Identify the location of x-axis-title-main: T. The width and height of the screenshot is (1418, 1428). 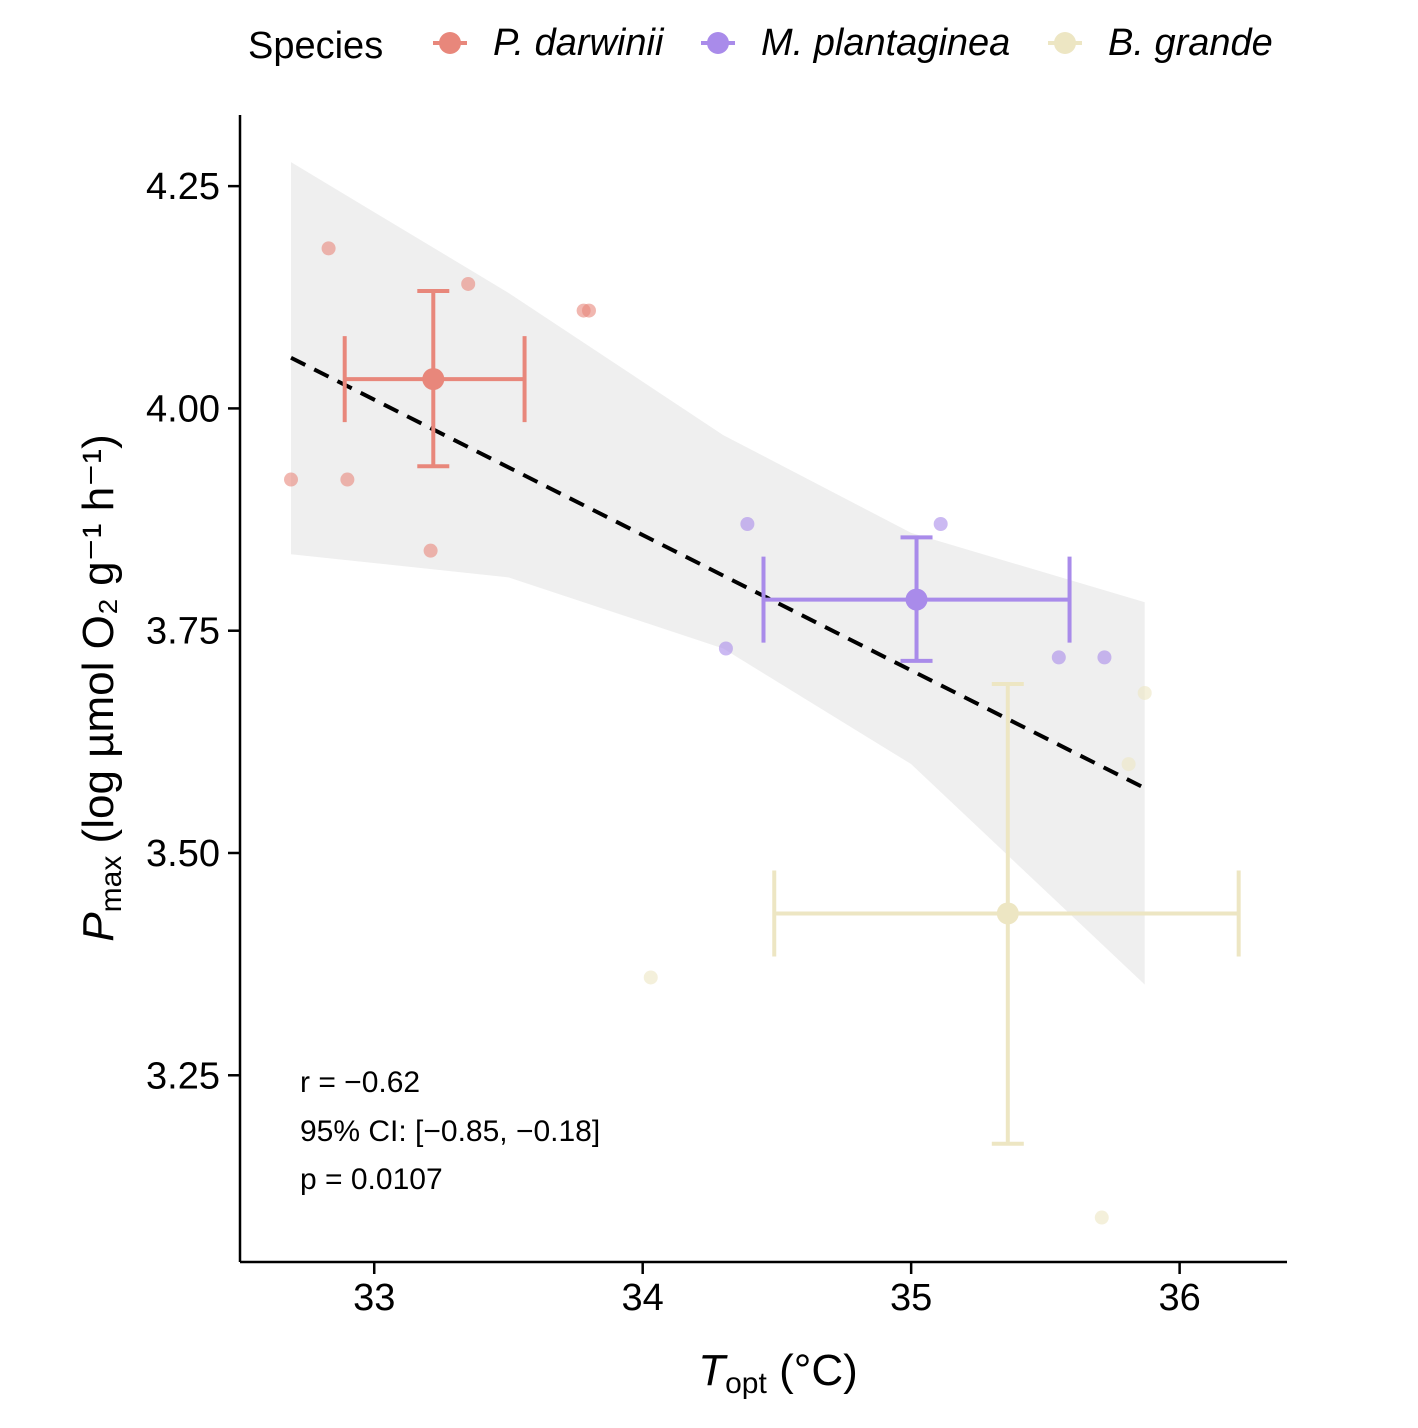
(713, 1370).